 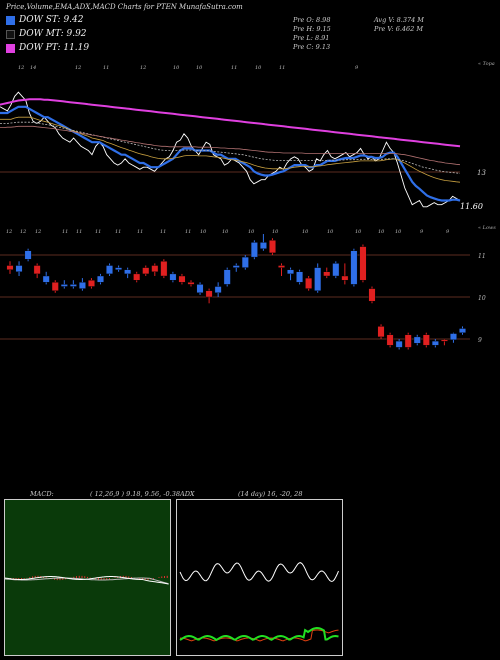 What do you see at coordinates (312, 20) in the screenshot?
I see `stat-open: Pre O: 8.98` at bounding box center [312, 20].